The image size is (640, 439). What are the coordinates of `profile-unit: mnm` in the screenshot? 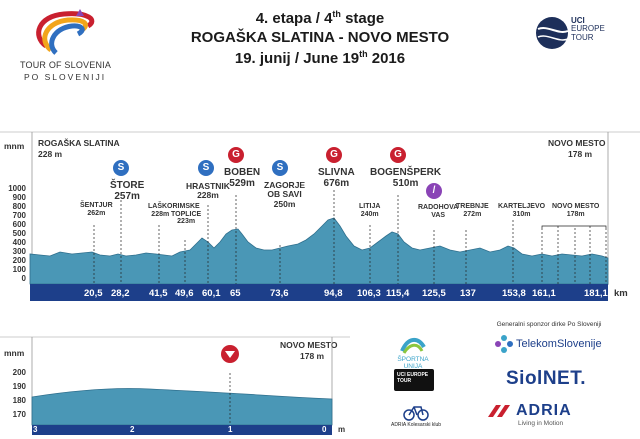 It's located at (14, 146).